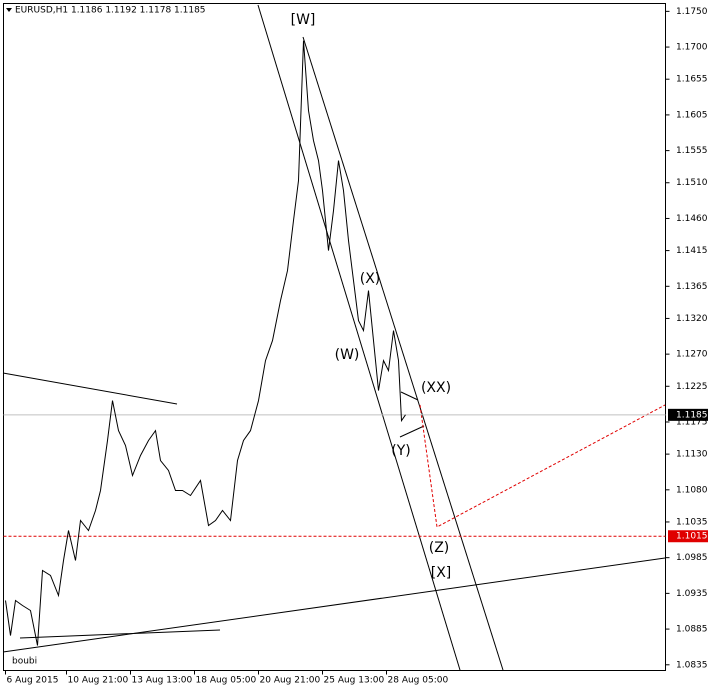 The height and width of the screenshot is (688, 710). What do you see at coordinates (692, 630) in the screenshot?
I see `y-tick-label: 1.0885` at bounding box center [692, 630].